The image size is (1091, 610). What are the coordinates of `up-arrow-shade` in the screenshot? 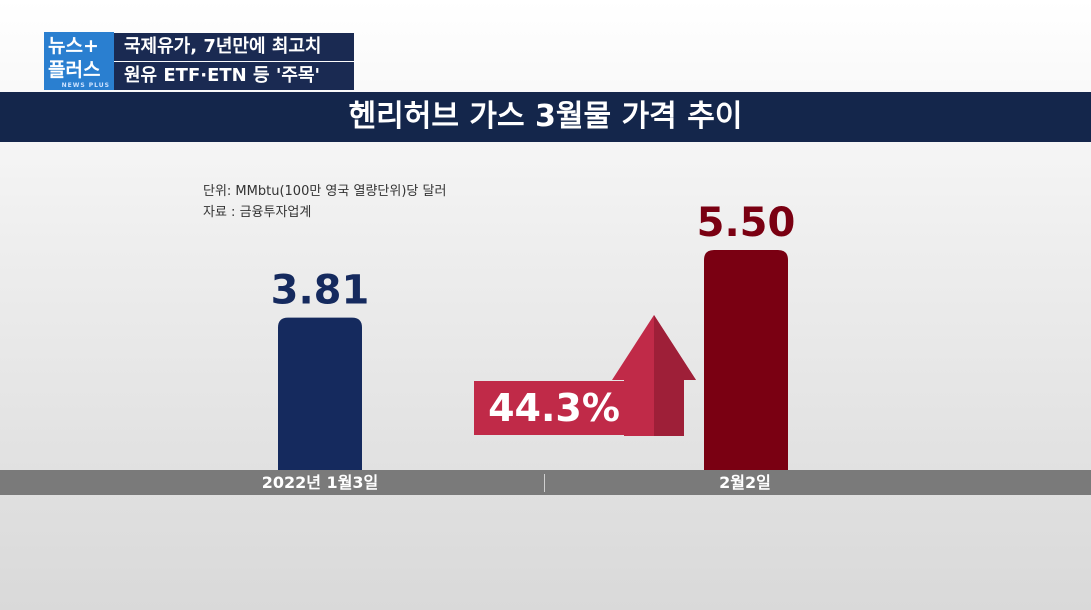 It's located at (675, 375).